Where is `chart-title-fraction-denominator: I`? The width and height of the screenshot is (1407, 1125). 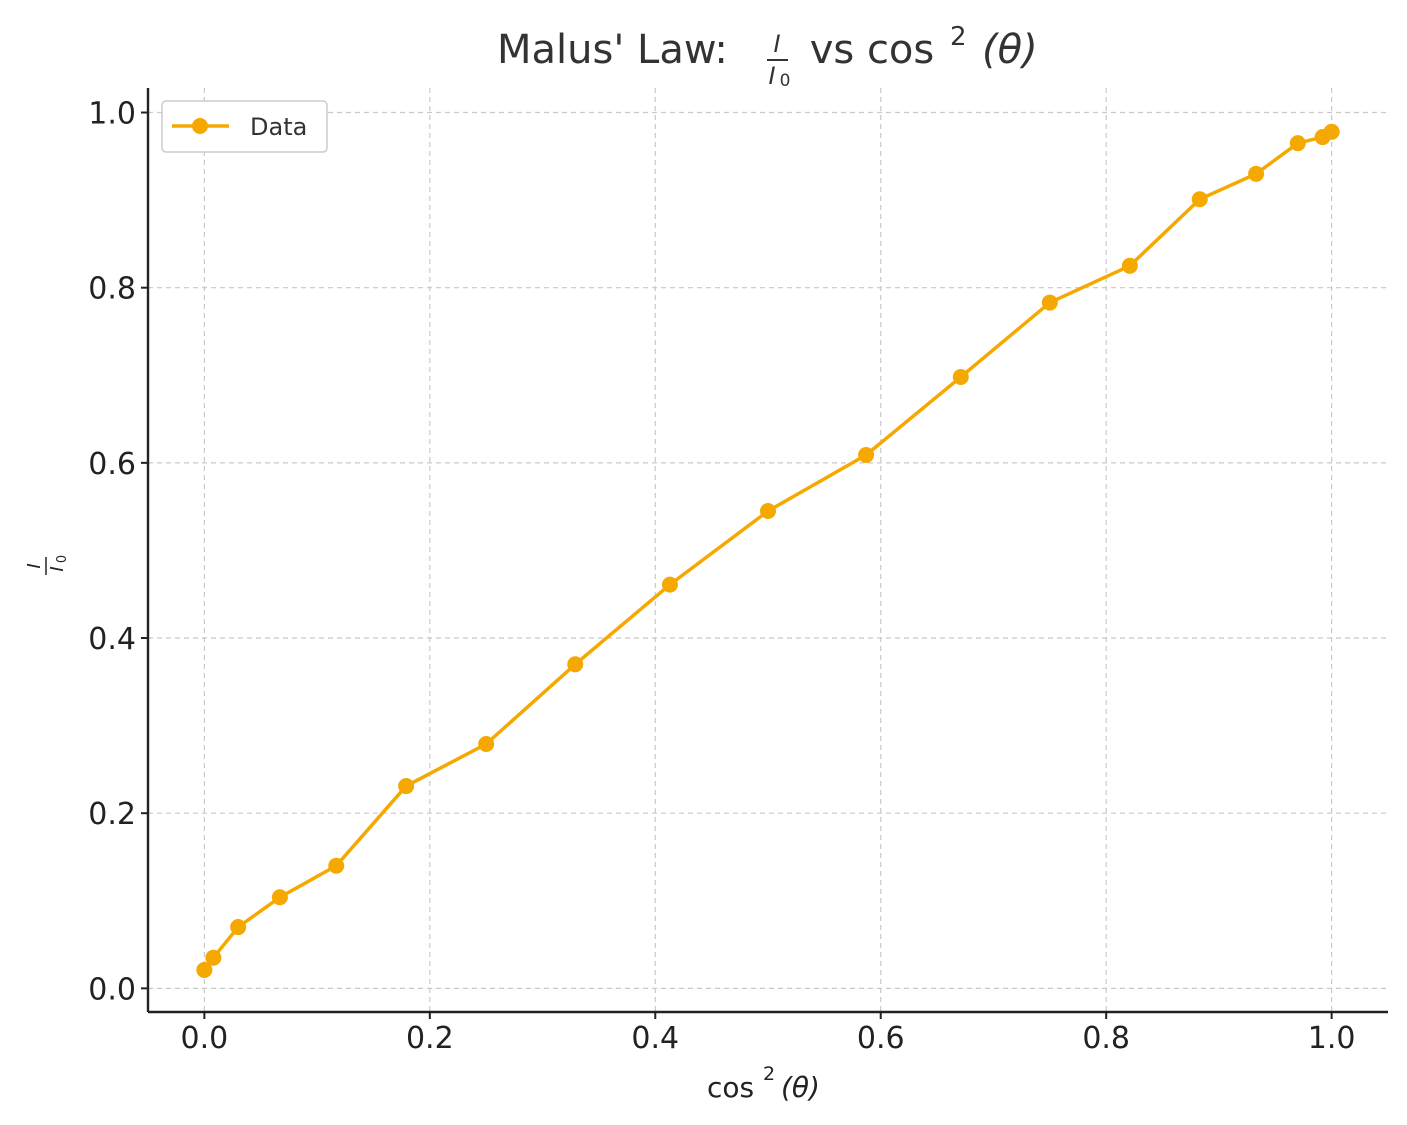 chart-title-fraction-denominator: I is located at coordinates (771, 76).